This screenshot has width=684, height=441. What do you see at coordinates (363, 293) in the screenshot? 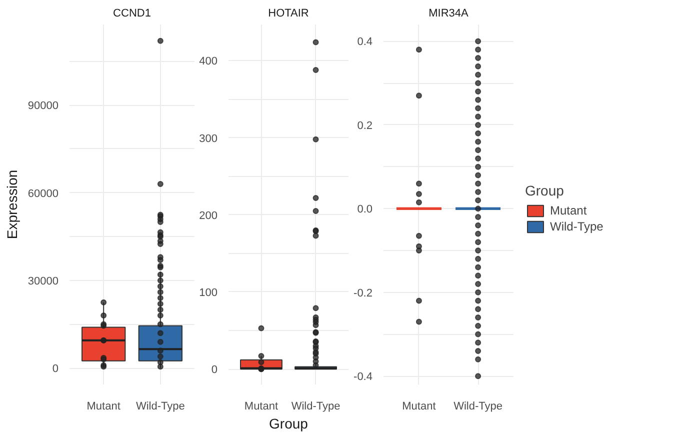
I see `y-tick-label: -0.2` at bounding box center [363, 293].